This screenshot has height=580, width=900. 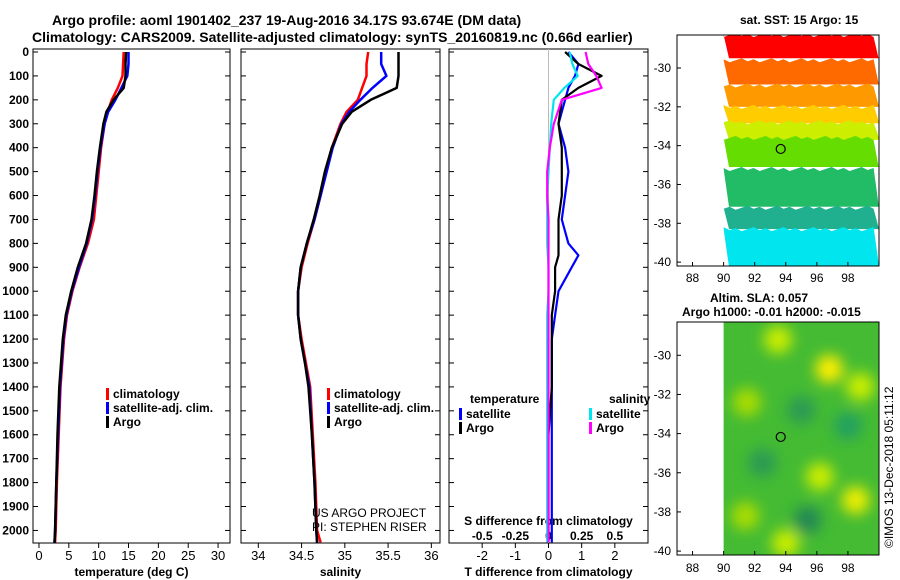 I want to click on temp-series-argo, so click(x=90, y=297).